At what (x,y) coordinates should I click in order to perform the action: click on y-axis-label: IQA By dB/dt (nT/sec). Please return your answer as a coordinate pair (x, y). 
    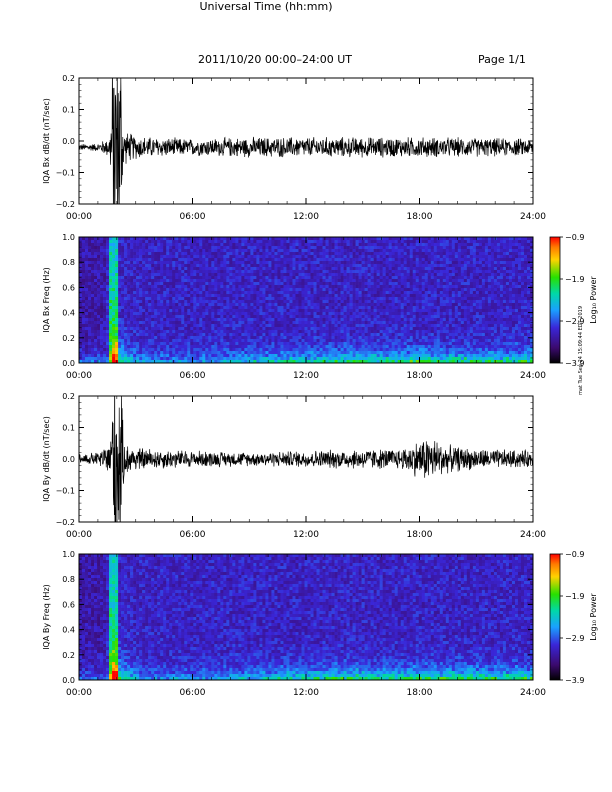
    Looking at the image, I should click on (46, 459).